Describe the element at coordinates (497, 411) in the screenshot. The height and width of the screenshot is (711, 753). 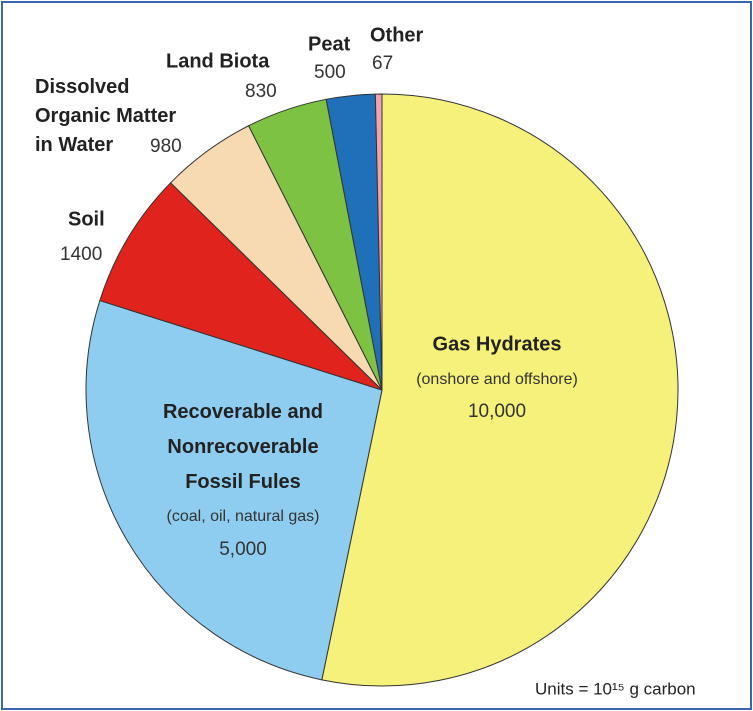
I see `value-label: 10,000` at that location.